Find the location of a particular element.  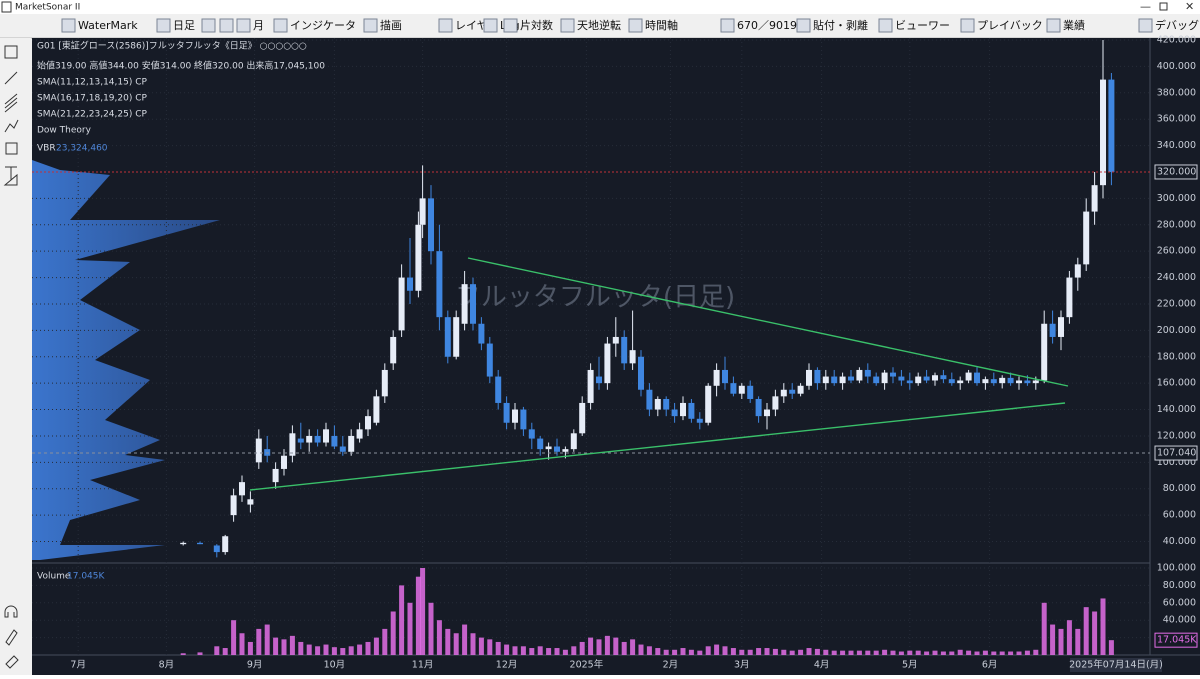

date-box is located at coordinates (1116, 665).